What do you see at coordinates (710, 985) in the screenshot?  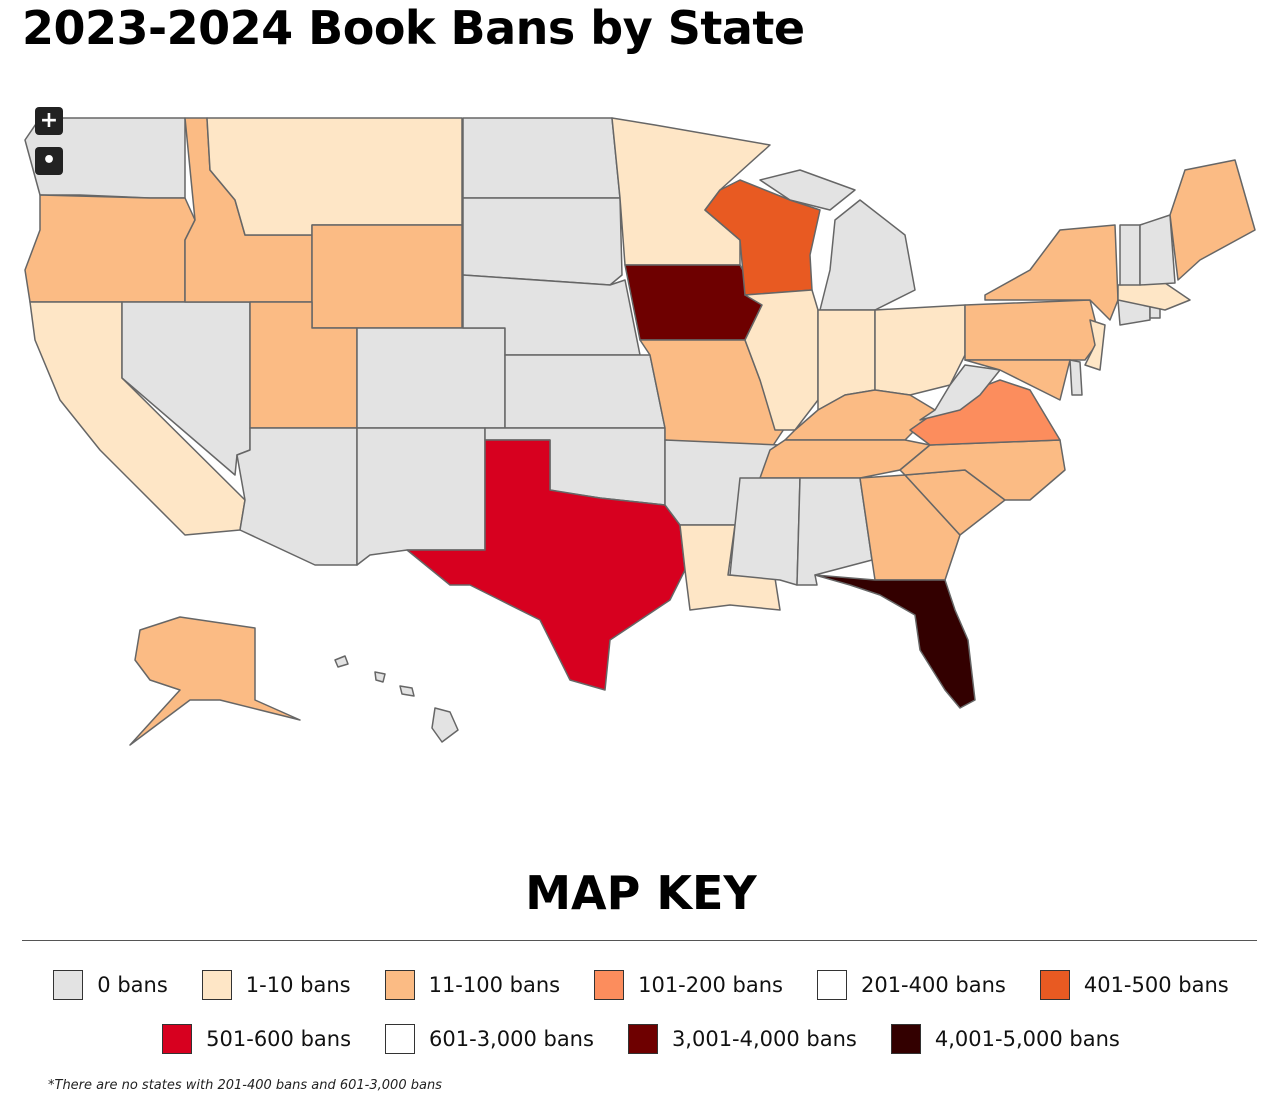 I see `legend-label: 101-200 bans` at bounding box center [710, 985].